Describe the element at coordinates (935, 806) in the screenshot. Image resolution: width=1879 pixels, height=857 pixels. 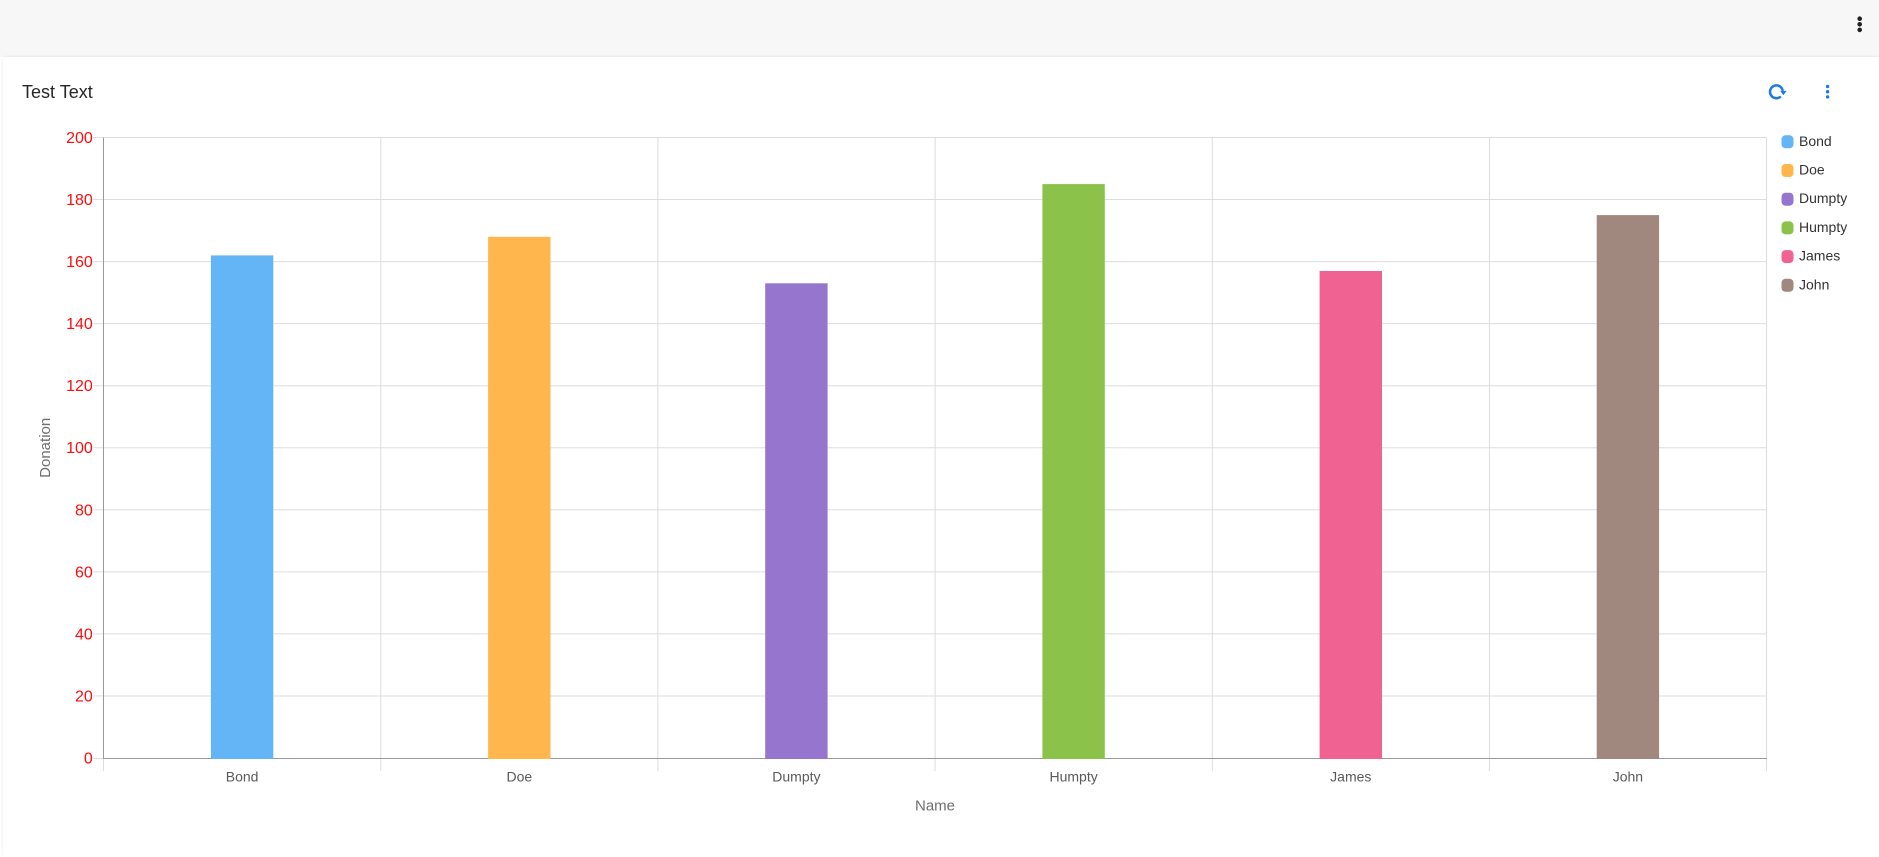
I see `svg-text: Name` at that location.